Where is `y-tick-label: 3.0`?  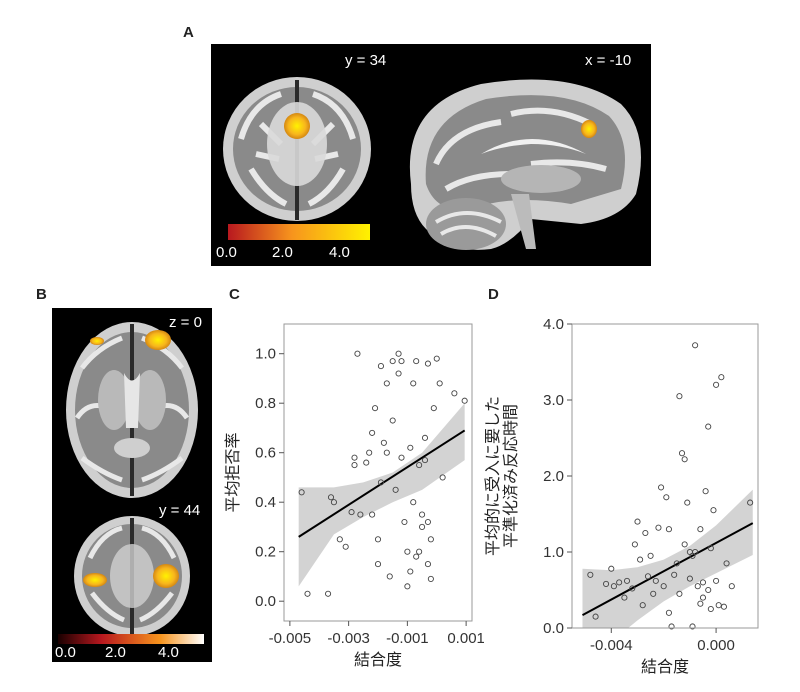 y-tick-label: 3.0 is located at coordinates (553, 400).